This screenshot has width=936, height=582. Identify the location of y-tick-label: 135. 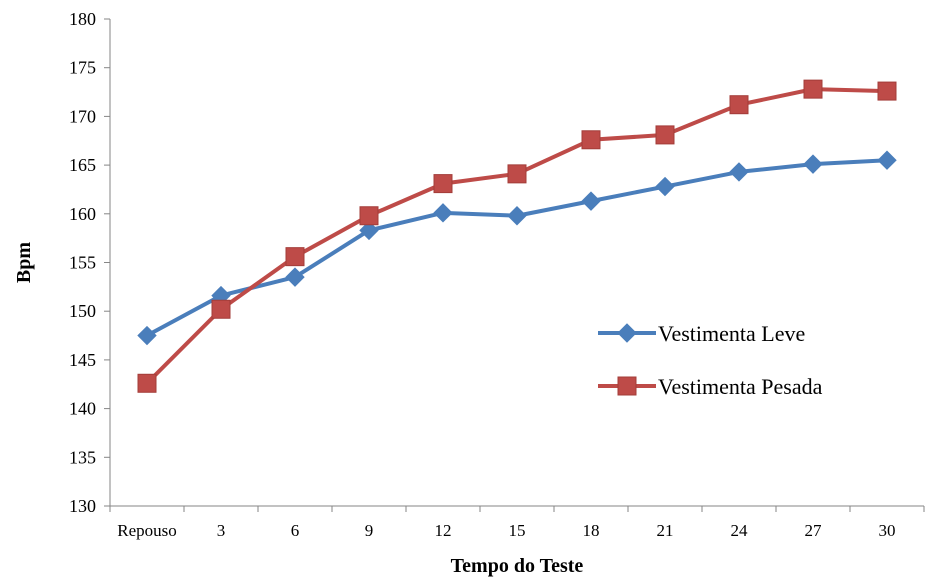
(82, 457).